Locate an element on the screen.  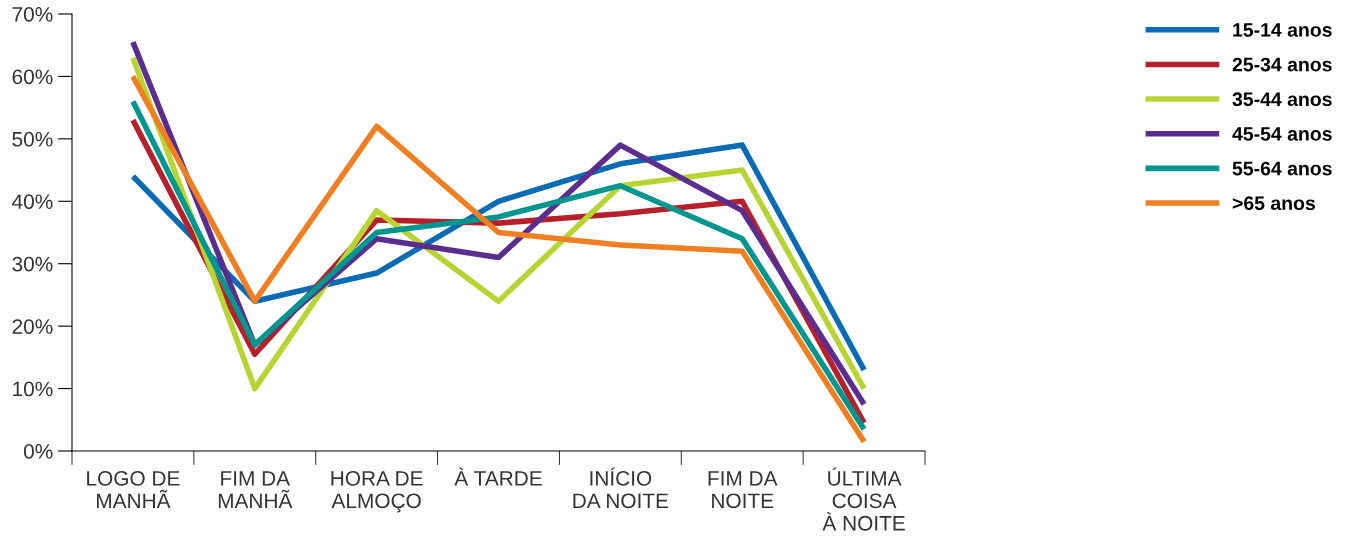
y-tick-label: 20% is located at coordinates (32, 326).